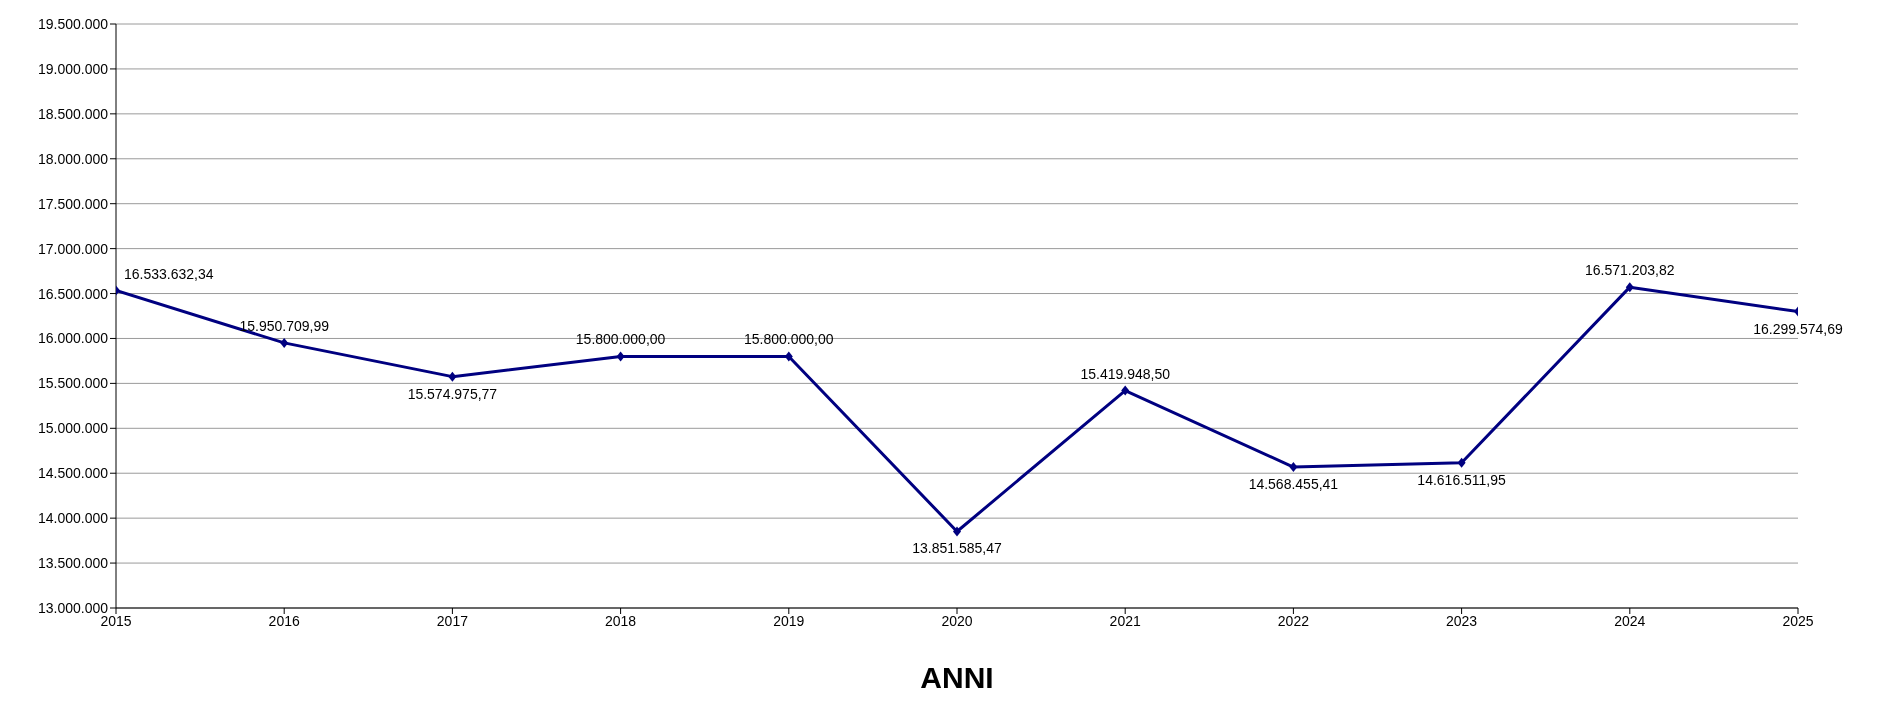  Describe the element at coordinates (284, 325) in the screenshot. I see `data-label: 15.950.709,99` at that location.